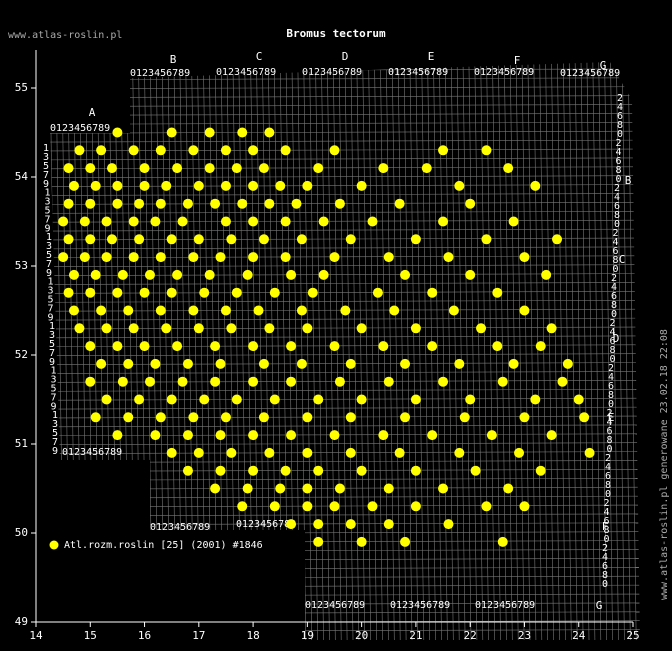 This screenshot has width=672, height=651. What do you see at coordinates (50, 318) in the screenshot?
I see `grid-digit: 9` at bounding box center [50, 318].